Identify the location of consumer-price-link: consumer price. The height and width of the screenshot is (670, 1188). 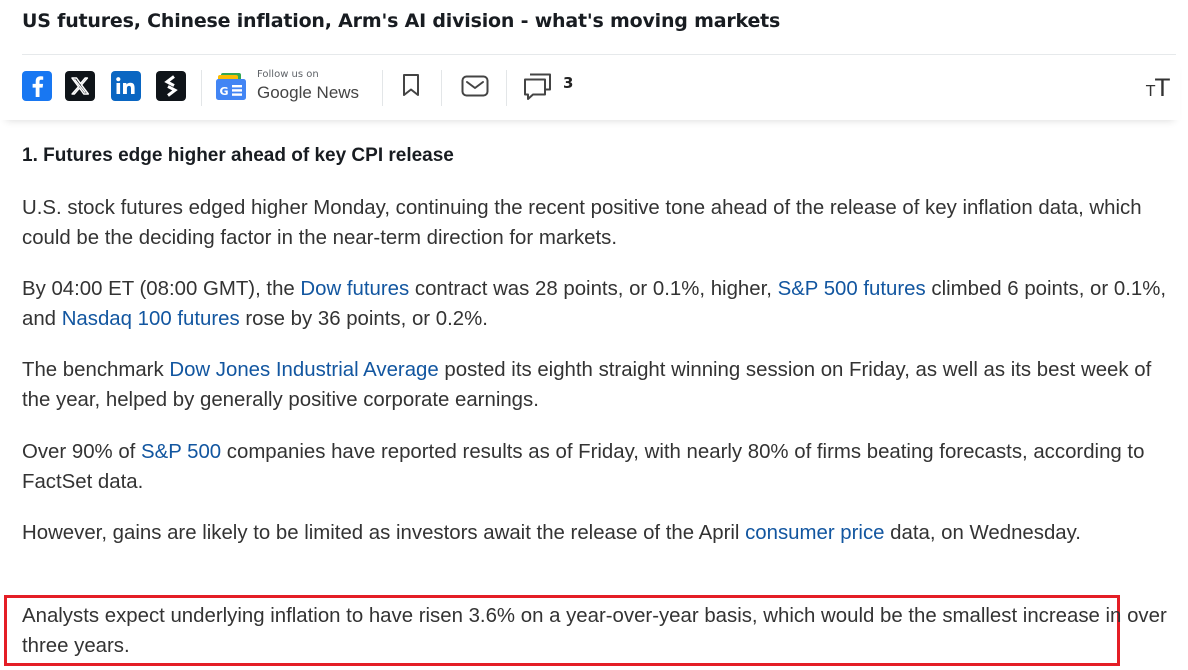
(815, 533).